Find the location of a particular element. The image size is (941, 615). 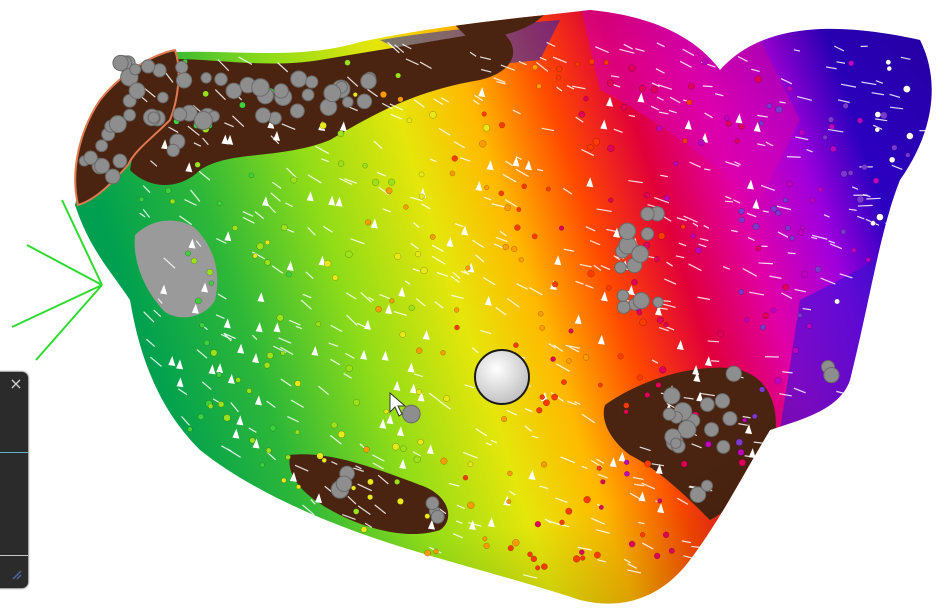

catheter-tip-icon is located at coordinates (502, 377).